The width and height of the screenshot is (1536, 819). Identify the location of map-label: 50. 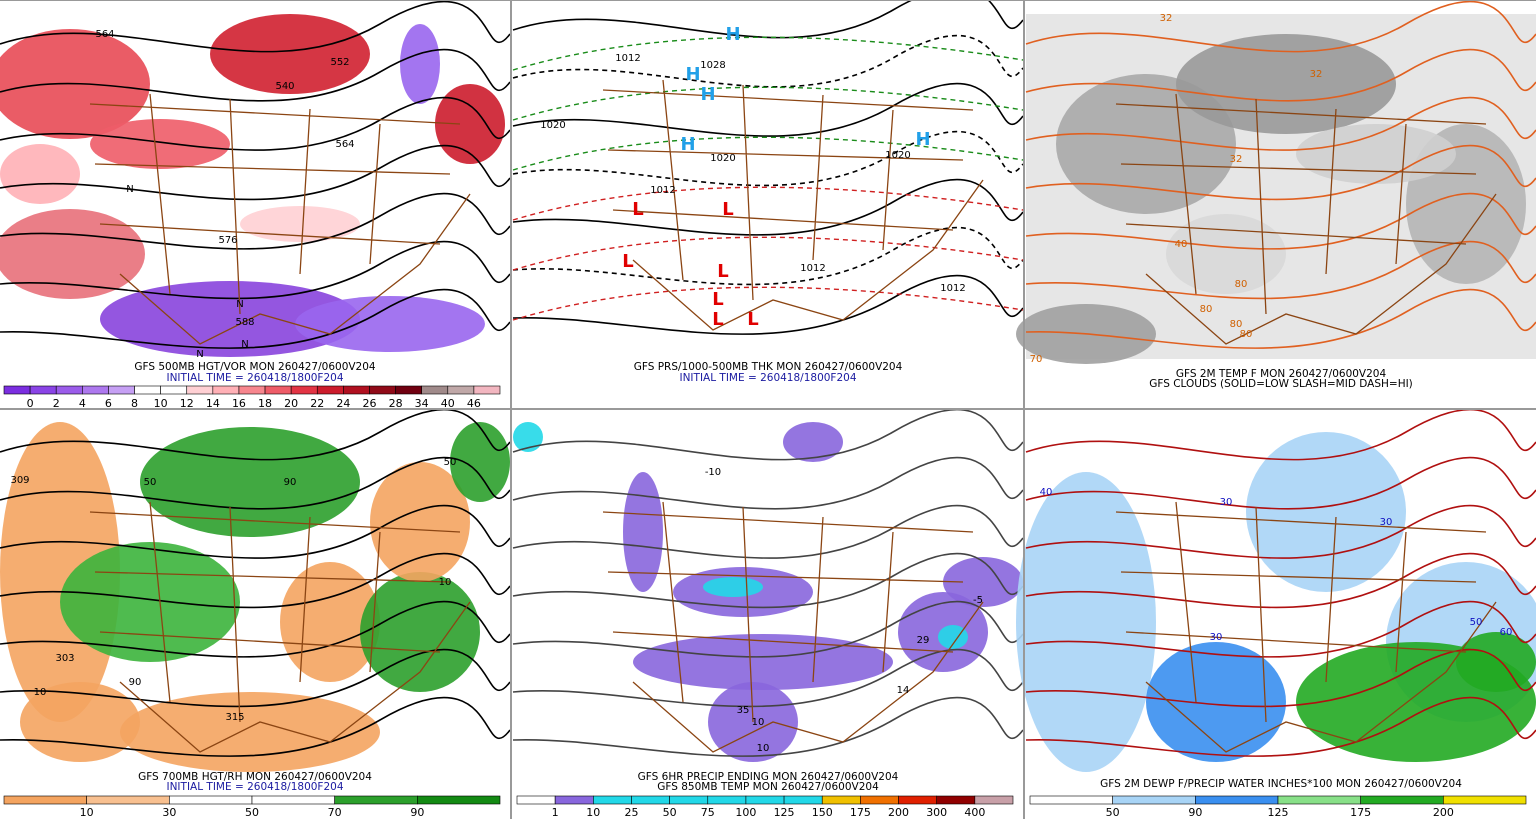
(1476, 622).